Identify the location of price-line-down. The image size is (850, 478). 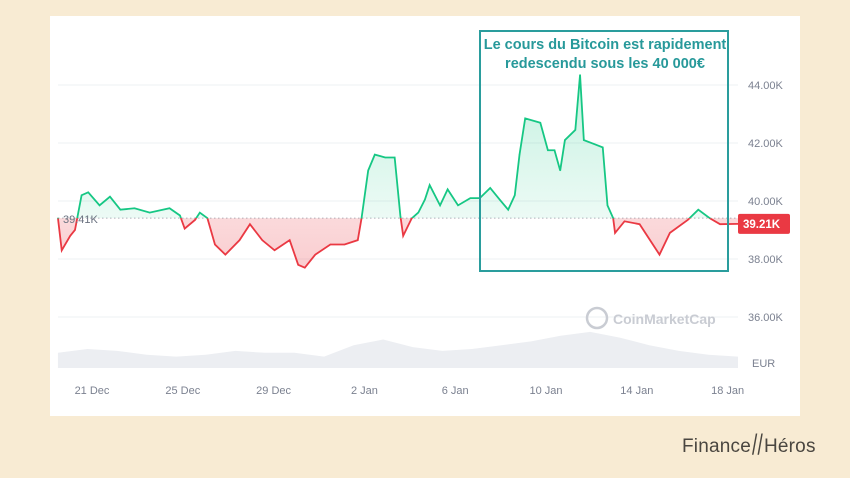
(398, 243).